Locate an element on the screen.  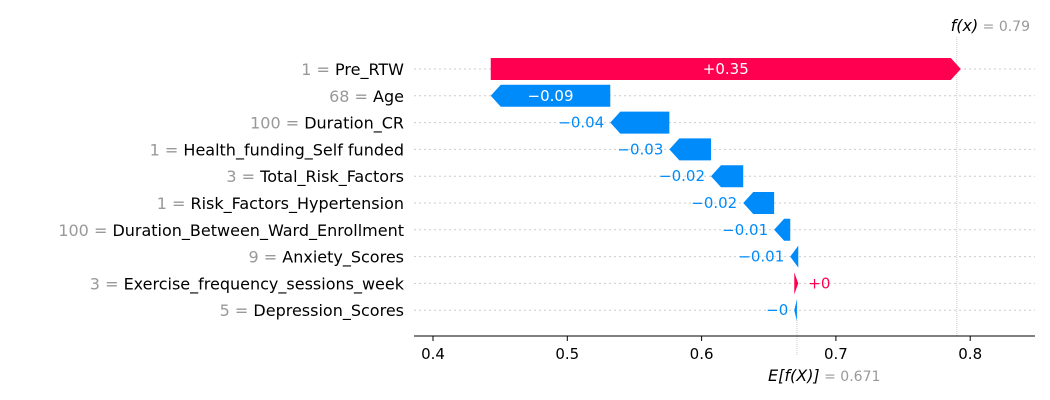
ex-value: = 0.671 is located at coordinates (850, 377).